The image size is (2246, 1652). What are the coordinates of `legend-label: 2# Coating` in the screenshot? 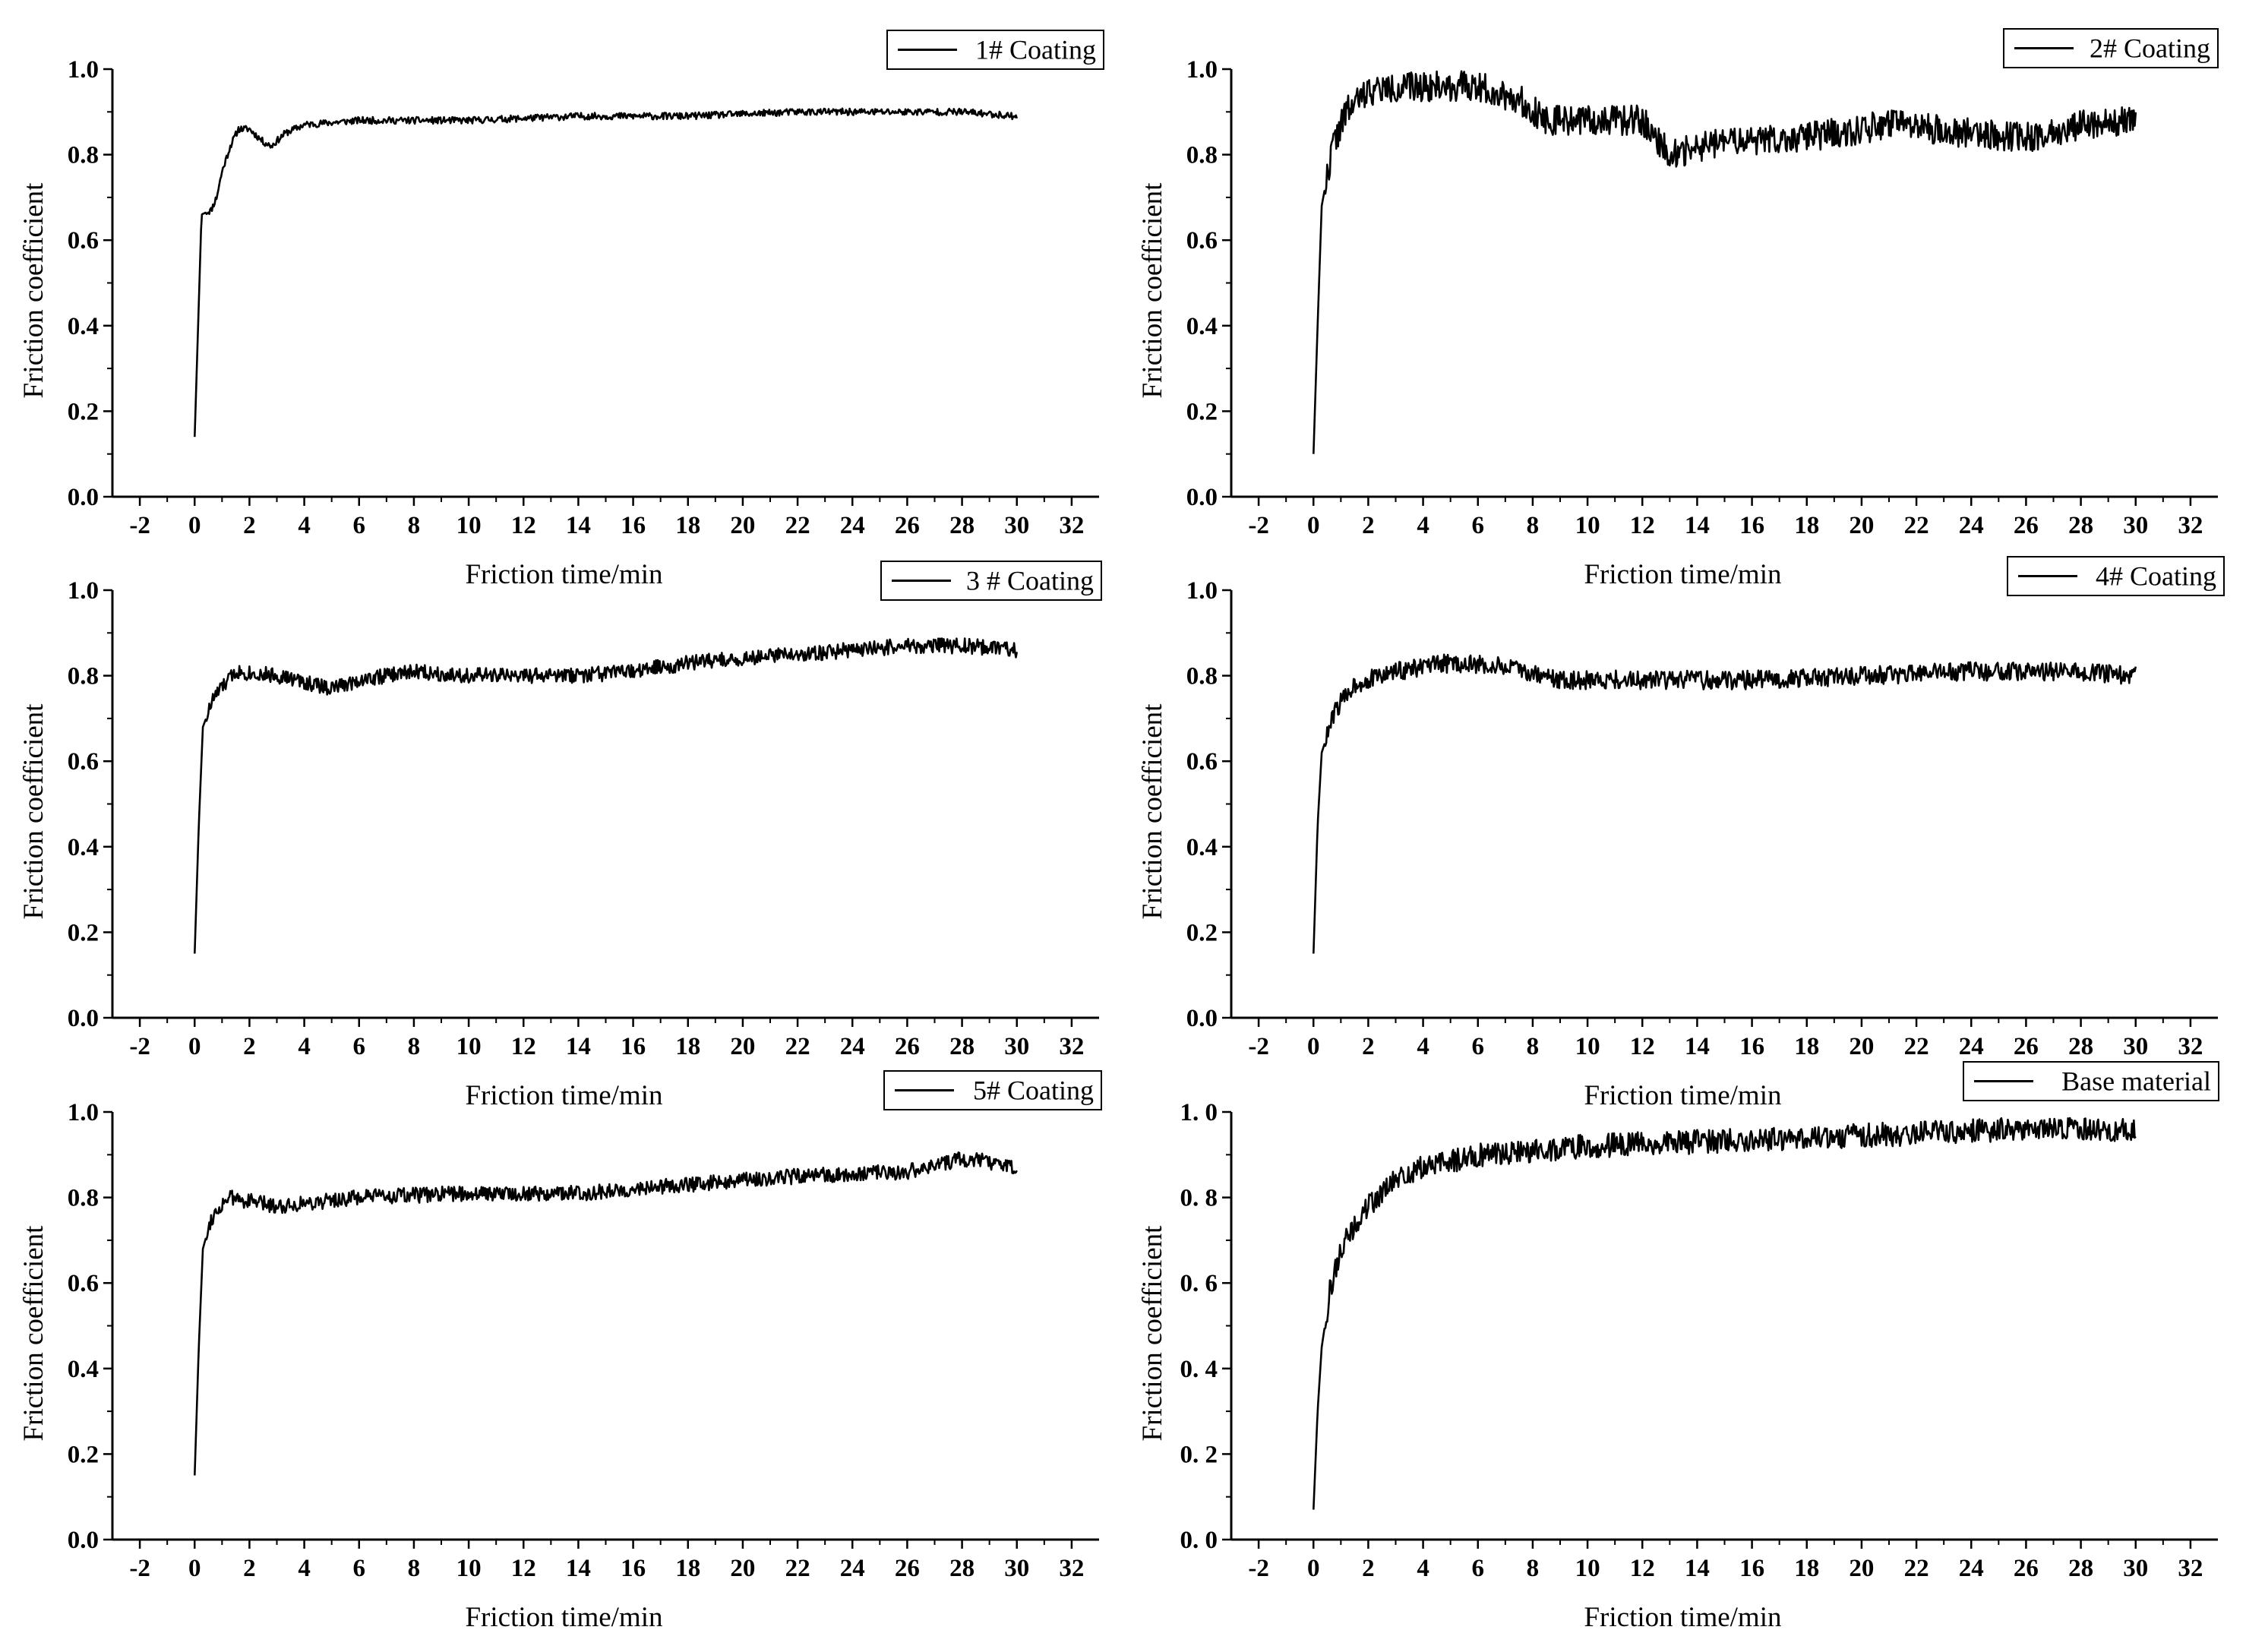 It's located at (2150, 48).